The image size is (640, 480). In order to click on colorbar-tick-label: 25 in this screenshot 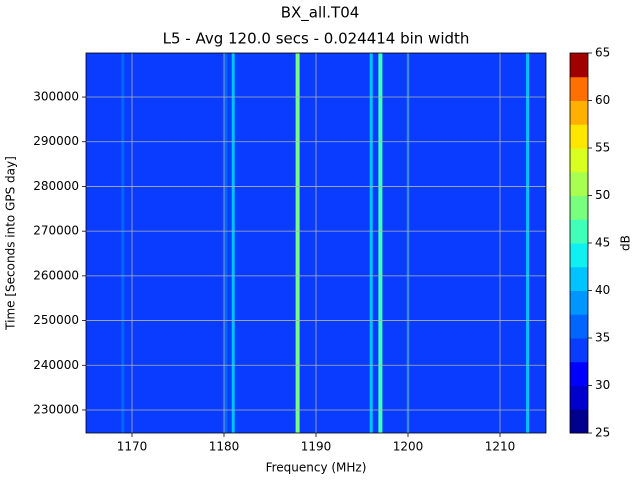, I will do `click(602, 433)`.